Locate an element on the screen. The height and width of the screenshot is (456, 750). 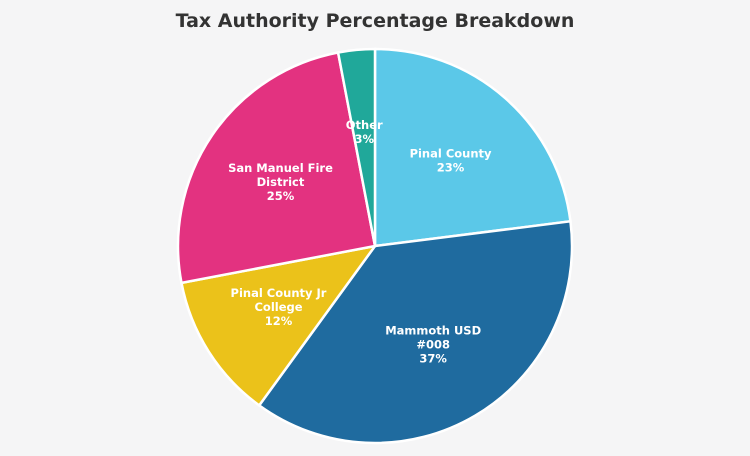
slice-name-label: #008 is located at coordinates (433, 344).